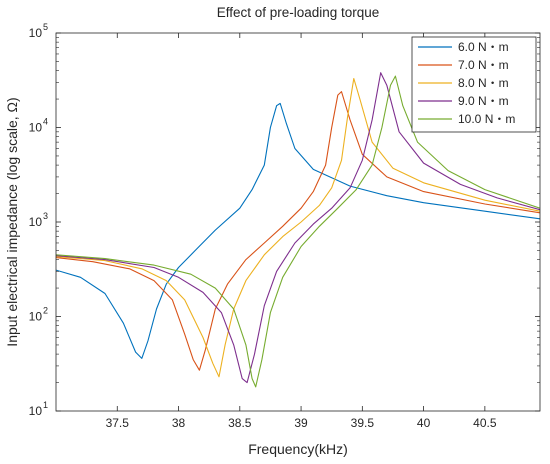  What do you see at coordinates (45, 405) in the screenshot?
I see `y-tick-exponent: 1` at bounding box center [45, 405].